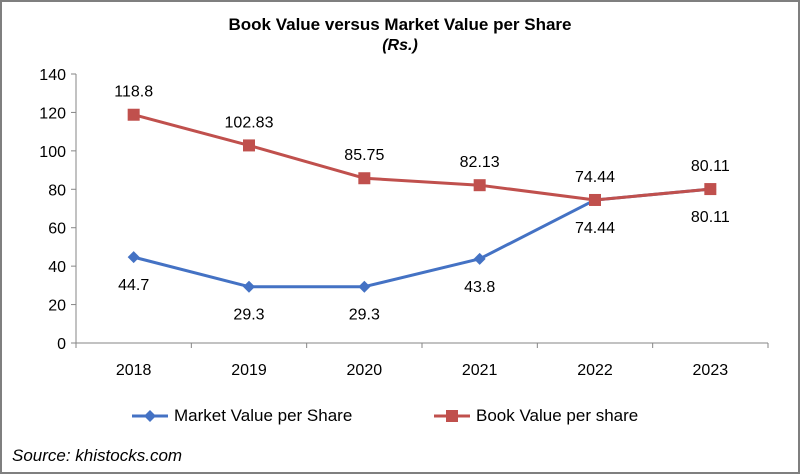 This screenshot has height=474, width=800. Describe the element at coordinates (61, 344) in the screenshot. I see `y-tick-label-0: 0` at that location.